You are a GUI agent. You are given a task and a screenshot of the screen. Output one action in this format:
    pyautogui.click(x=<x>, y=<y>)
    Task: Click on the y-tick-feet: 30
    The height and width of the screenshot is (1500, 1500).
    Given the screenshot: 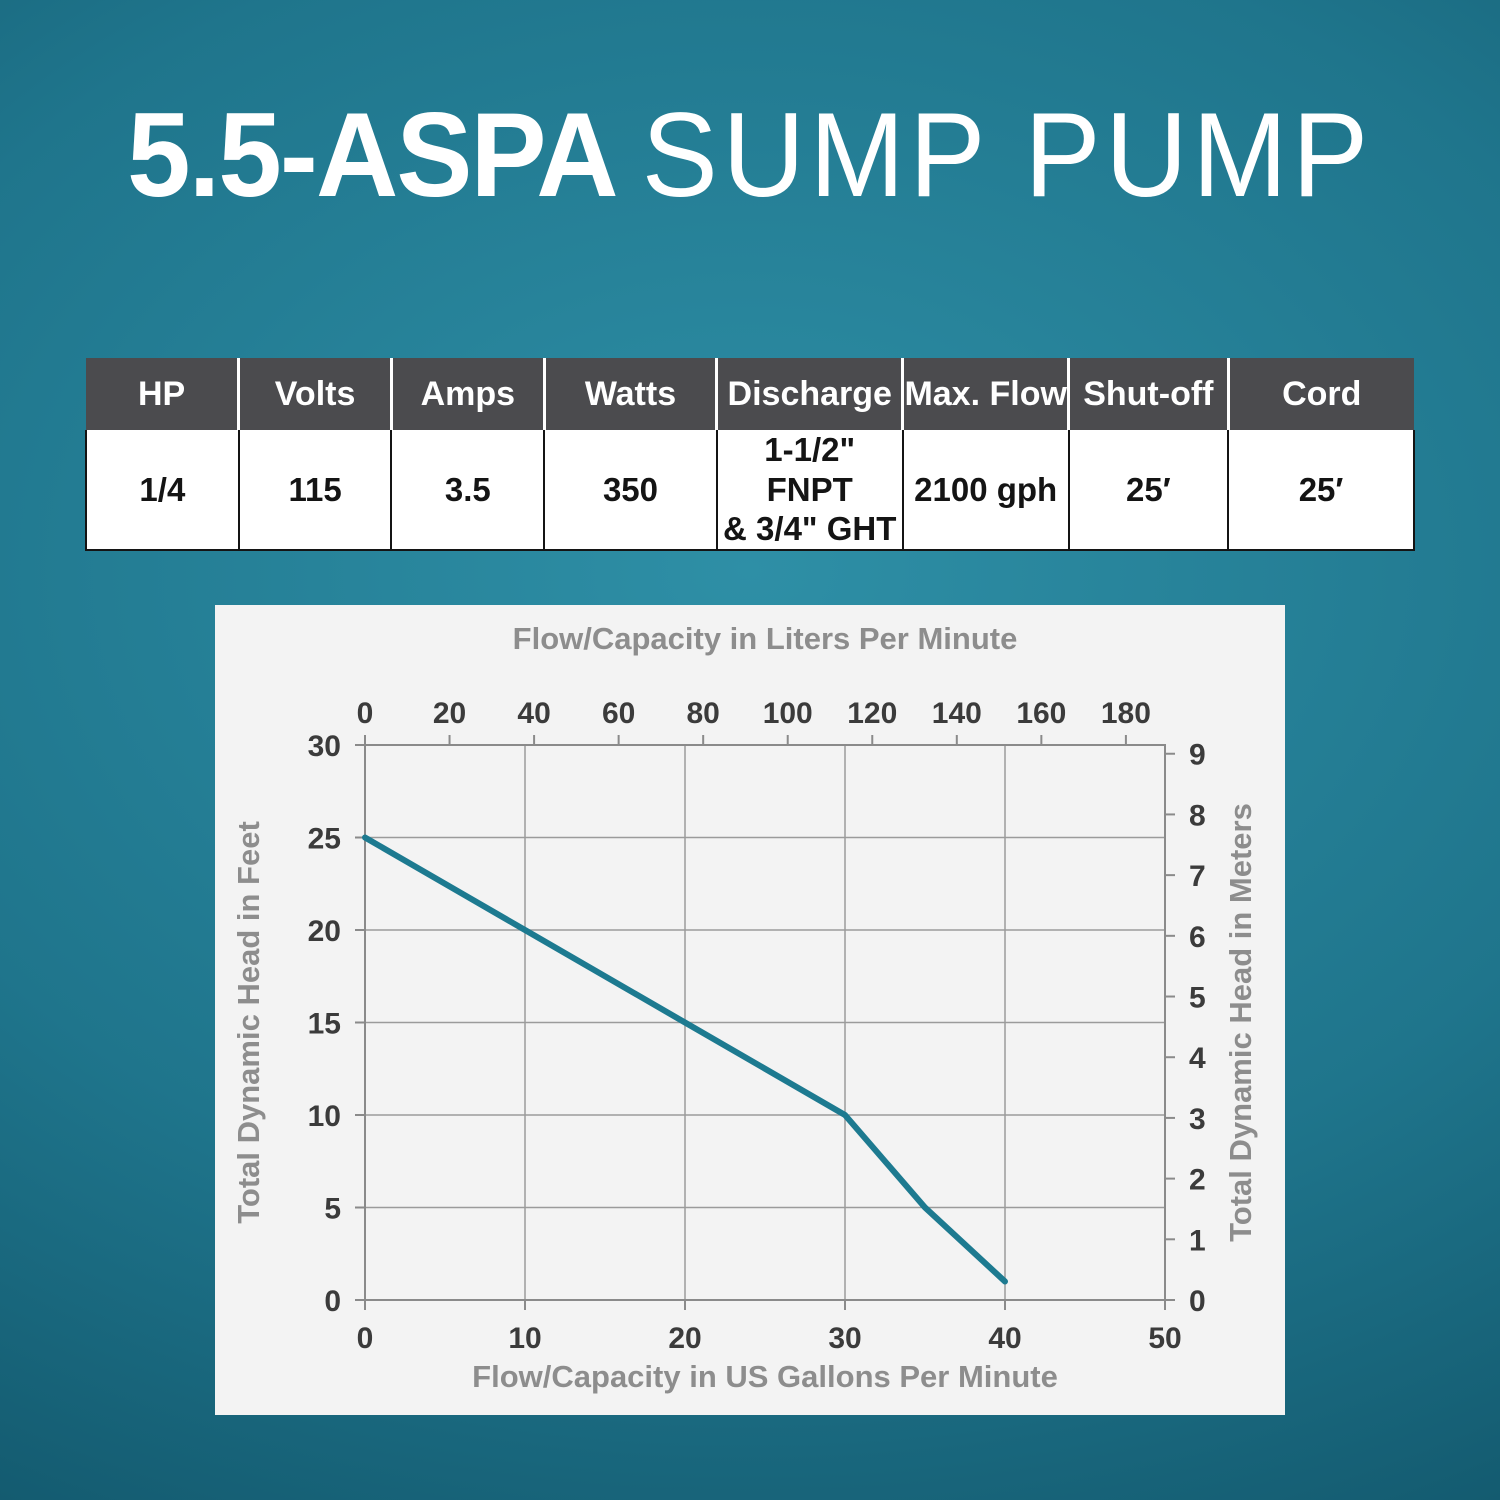 What is the action you would take?
    pyautogui.click(x=324, y=746)
    